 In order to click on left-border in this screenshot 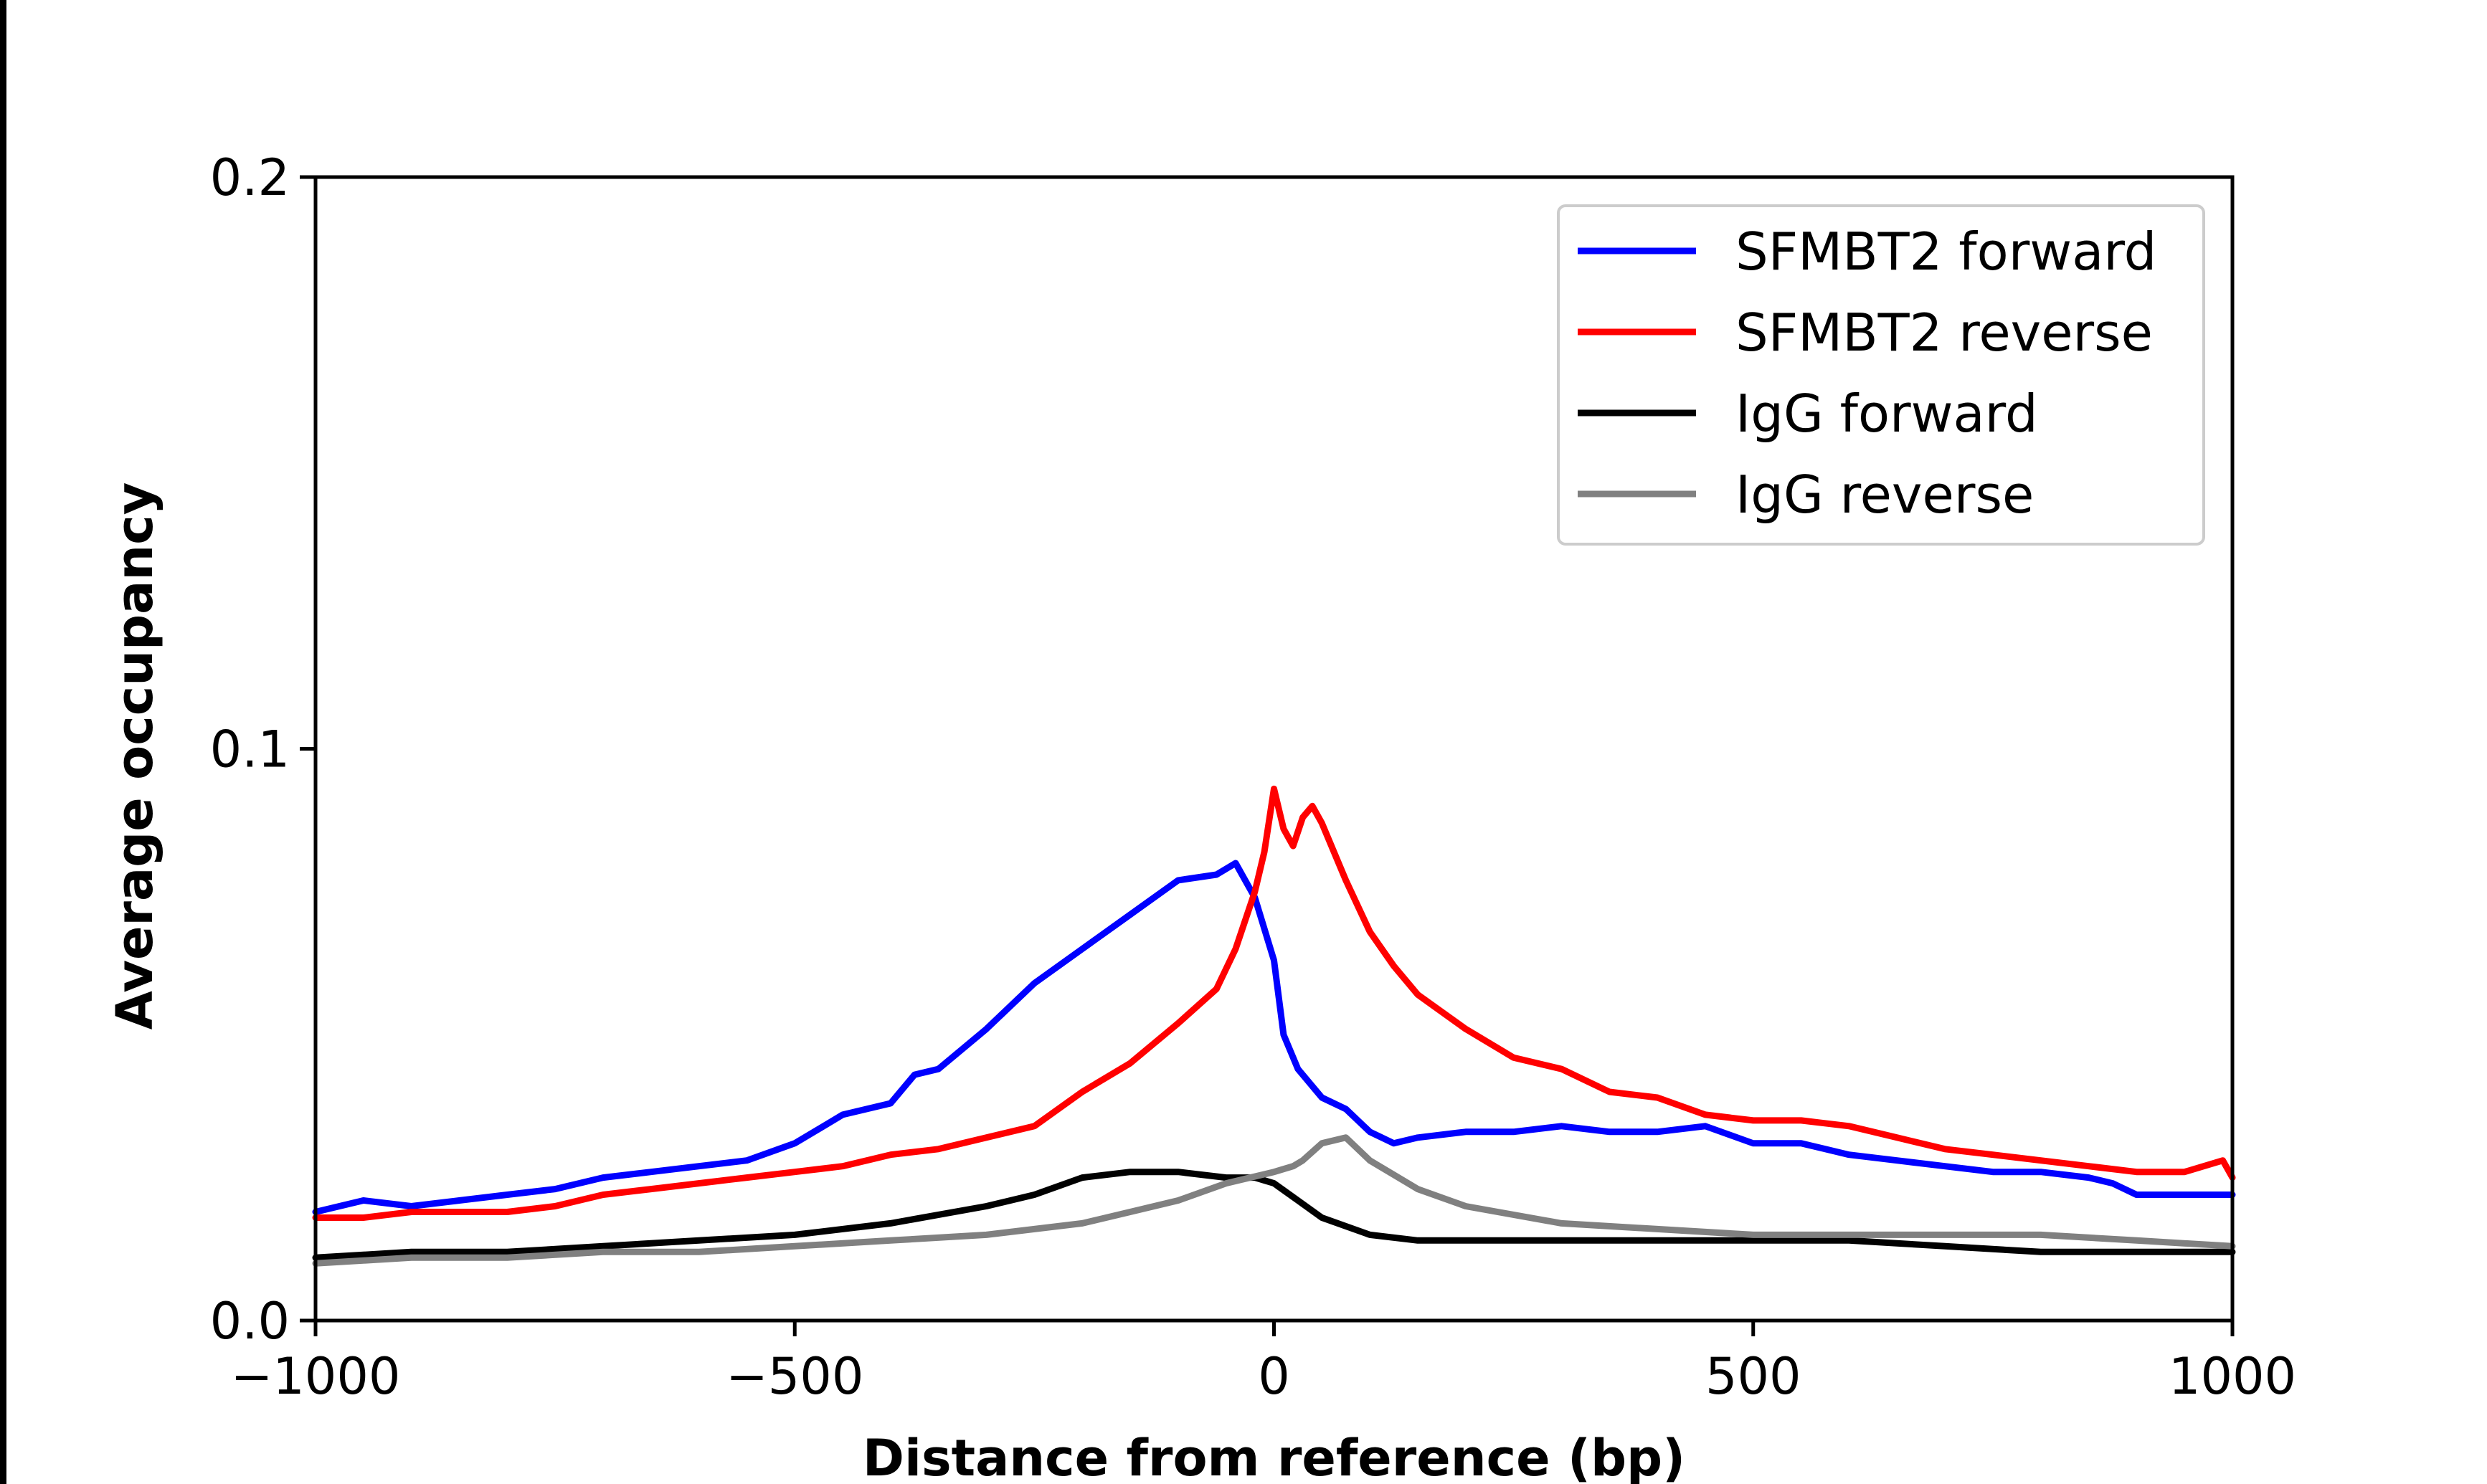, I will do `click(3, 742)`.